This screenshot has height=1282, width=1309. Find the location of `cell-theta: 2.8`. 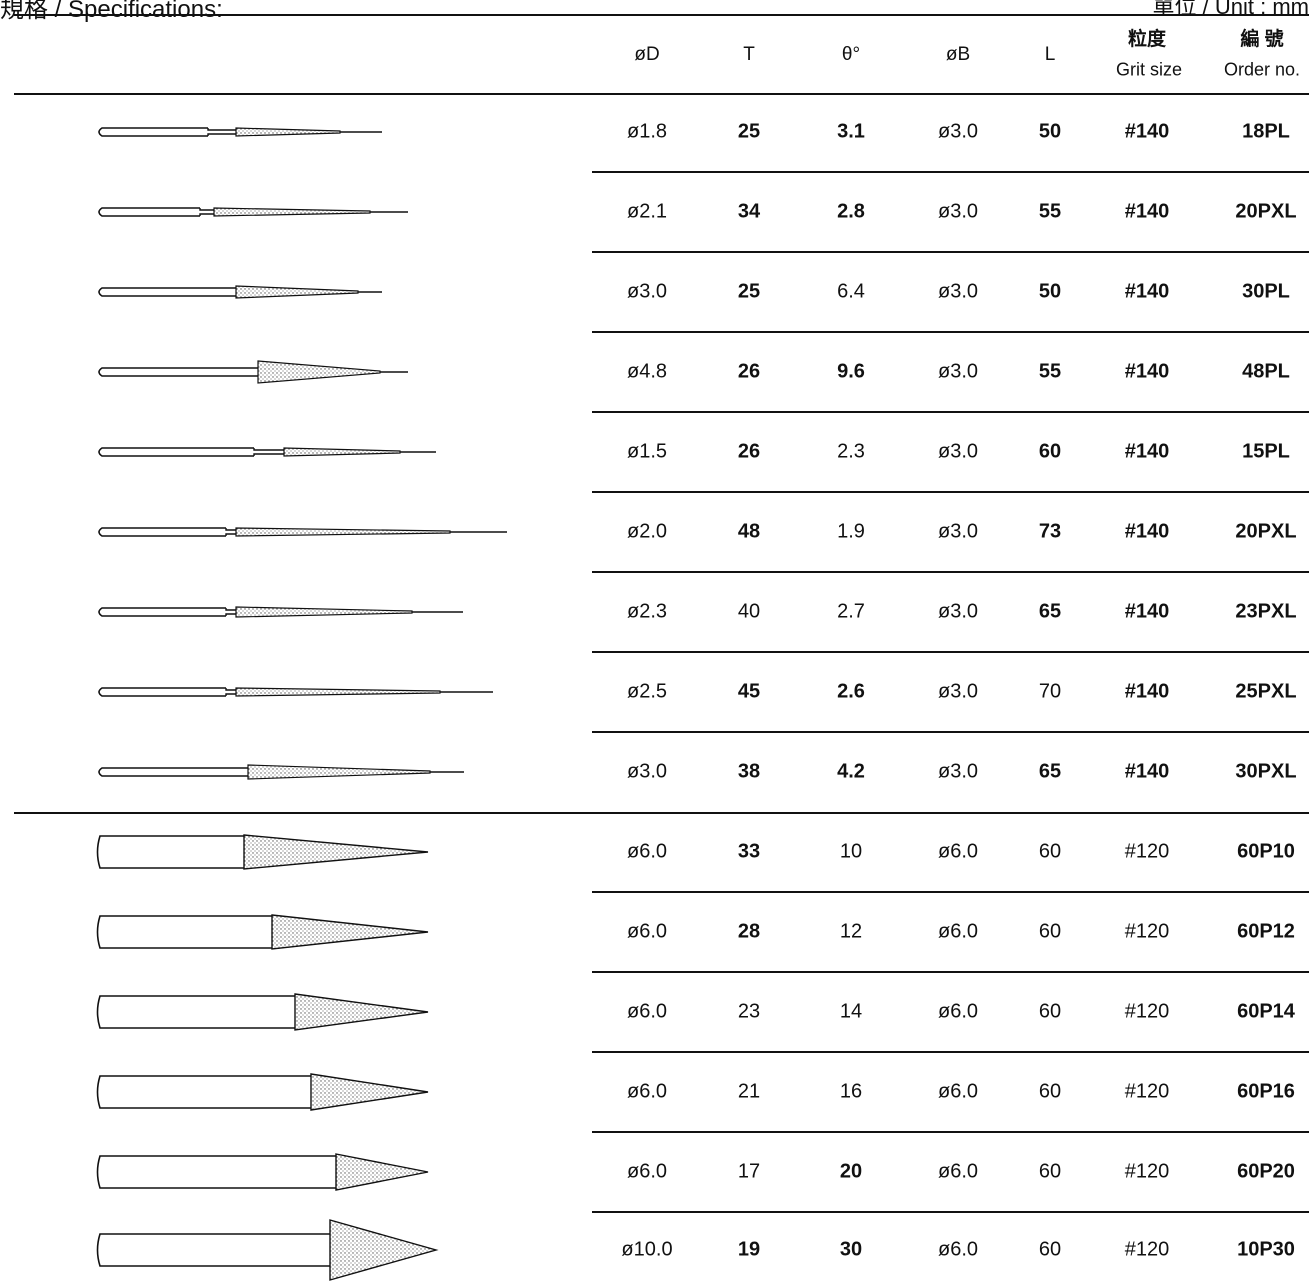

cell-theta: 2.8 is located at coordinates (851, 211).